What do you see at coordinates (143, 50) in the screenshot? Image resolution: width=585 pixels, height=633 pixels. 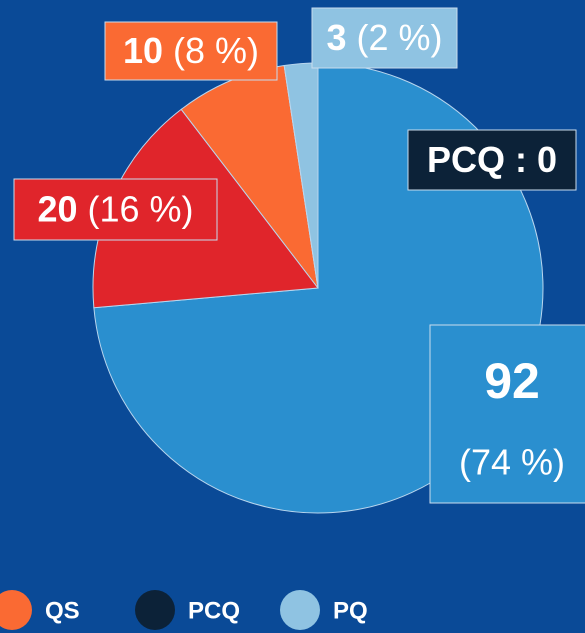 I see `data-label-value: 10` at bounding box center [143, 50].